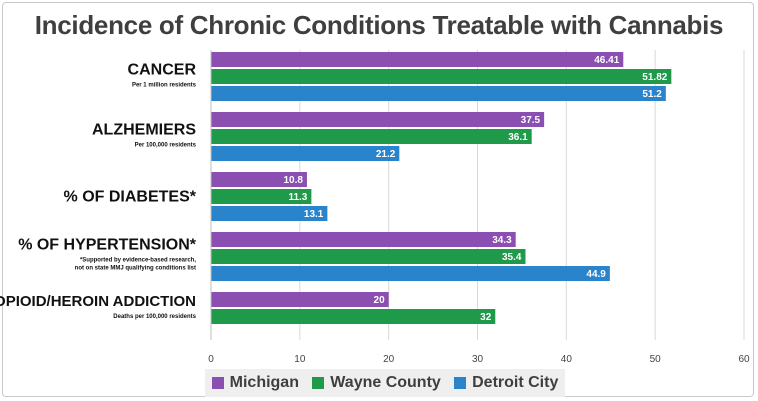  I want to click on category-label-1: ALZHEMIERS, so click(144, 130).